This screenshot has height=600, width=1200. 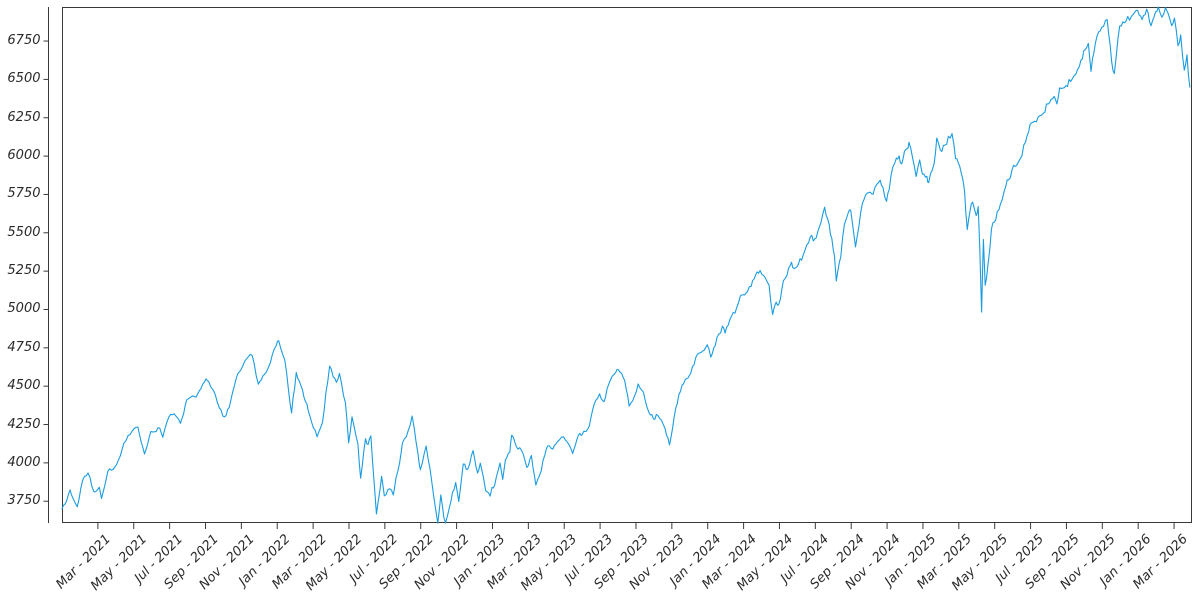 I want to click on y-tick-label: 6000, so click(x=24, y=156).